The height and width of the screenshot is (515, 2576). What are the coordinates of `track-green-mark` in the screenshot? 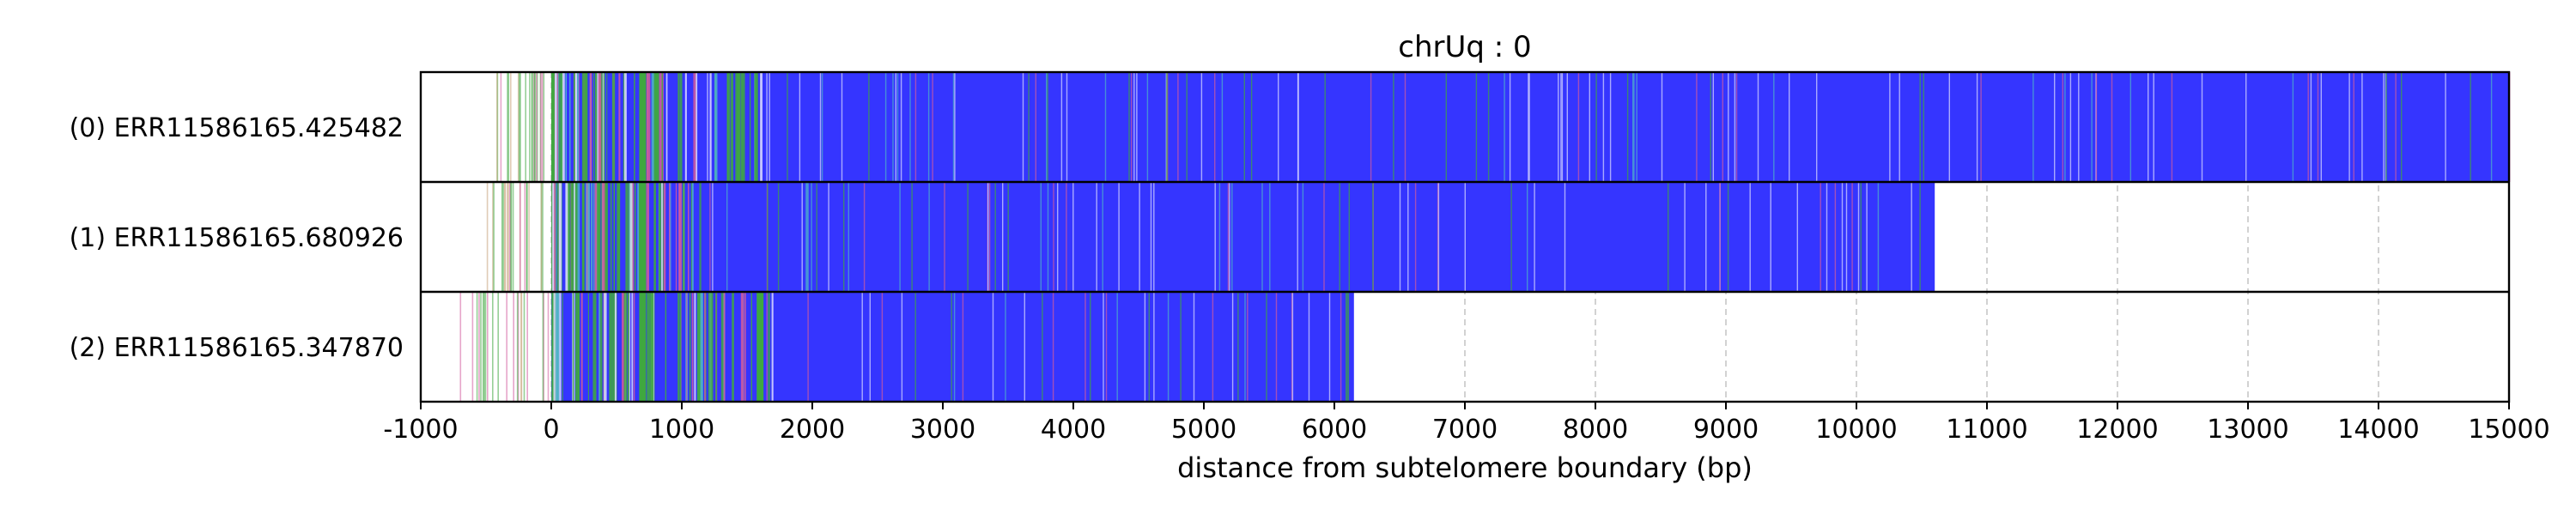 It's located at (643, 347).